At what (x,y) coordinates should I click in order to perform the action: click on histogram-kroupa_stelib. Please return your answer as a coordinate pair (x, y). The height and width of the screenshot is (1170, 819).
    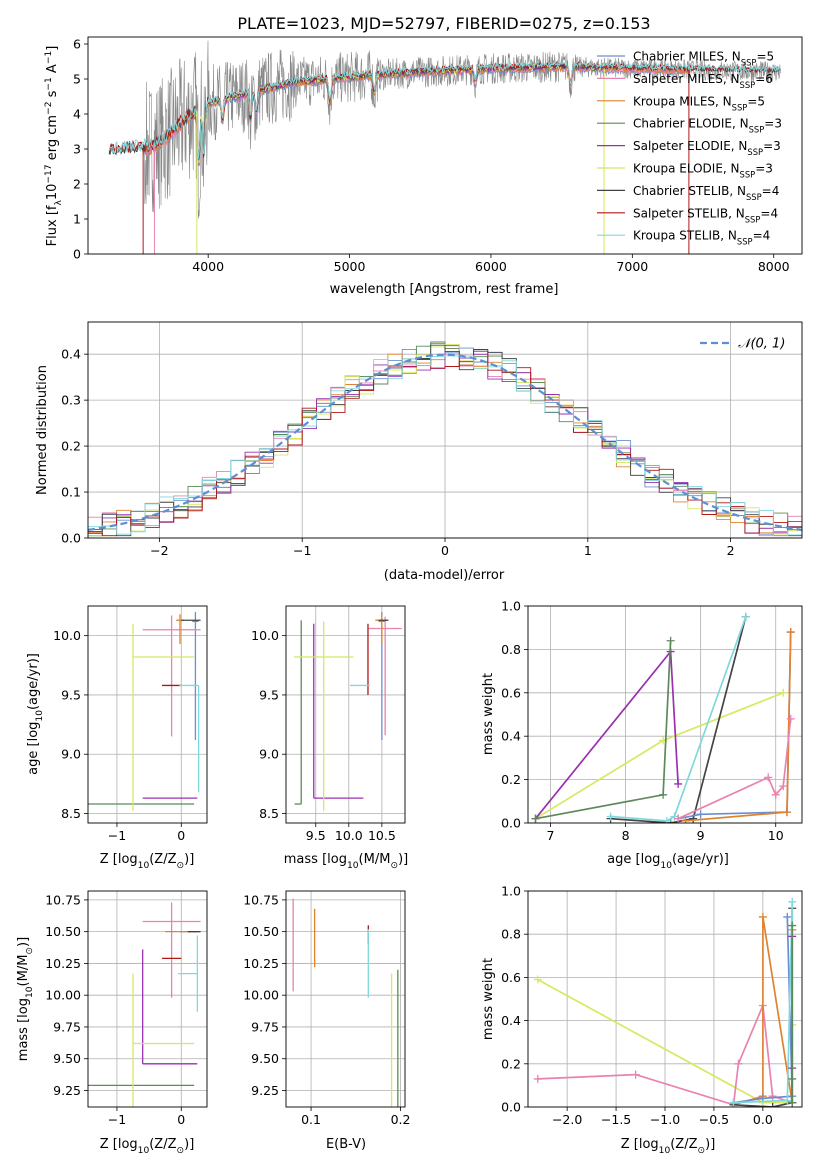
    Looking at the image, I should click on (445, 446).